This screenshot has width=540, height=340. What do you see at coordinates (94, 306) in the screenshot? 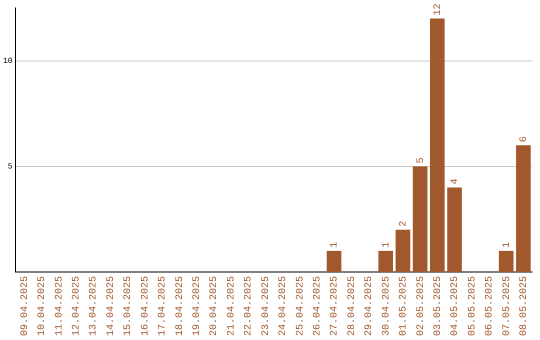
I see `x-tick-label: 13.04.2025` at bounding box center [94, 306].